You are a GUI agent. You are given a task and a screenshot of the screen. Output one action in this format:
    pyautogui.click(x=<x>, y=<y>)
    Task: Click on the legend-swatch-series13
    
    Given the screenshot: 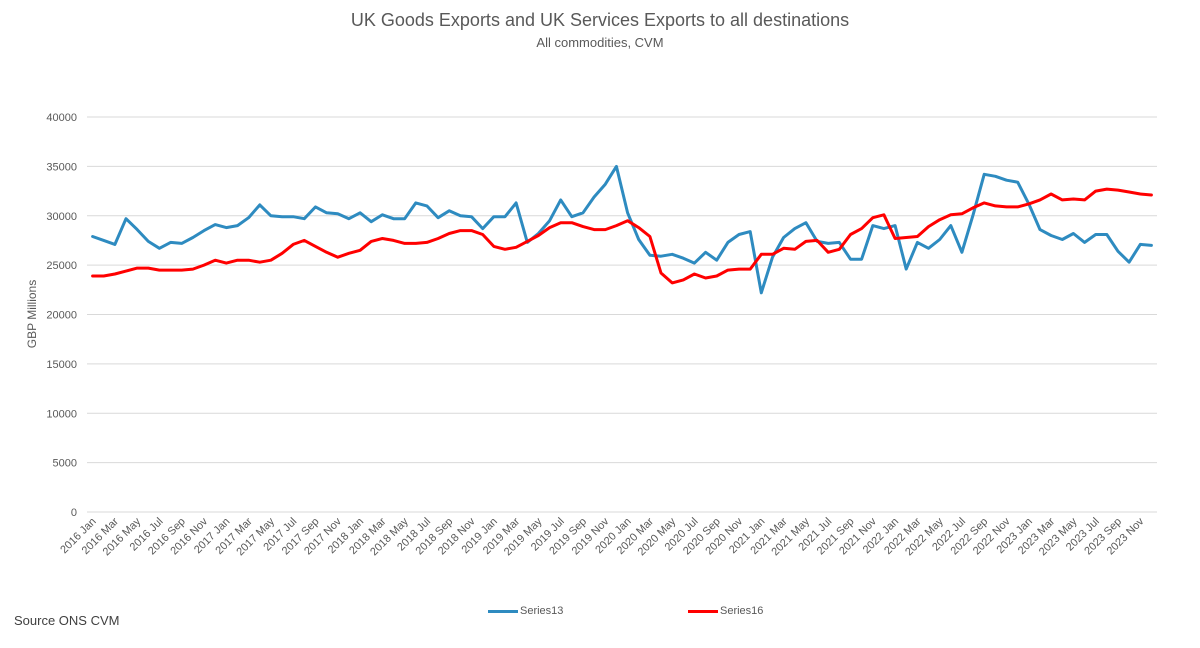 What is the action you would take?
    pyautogui.click(x=503, y=611)
    